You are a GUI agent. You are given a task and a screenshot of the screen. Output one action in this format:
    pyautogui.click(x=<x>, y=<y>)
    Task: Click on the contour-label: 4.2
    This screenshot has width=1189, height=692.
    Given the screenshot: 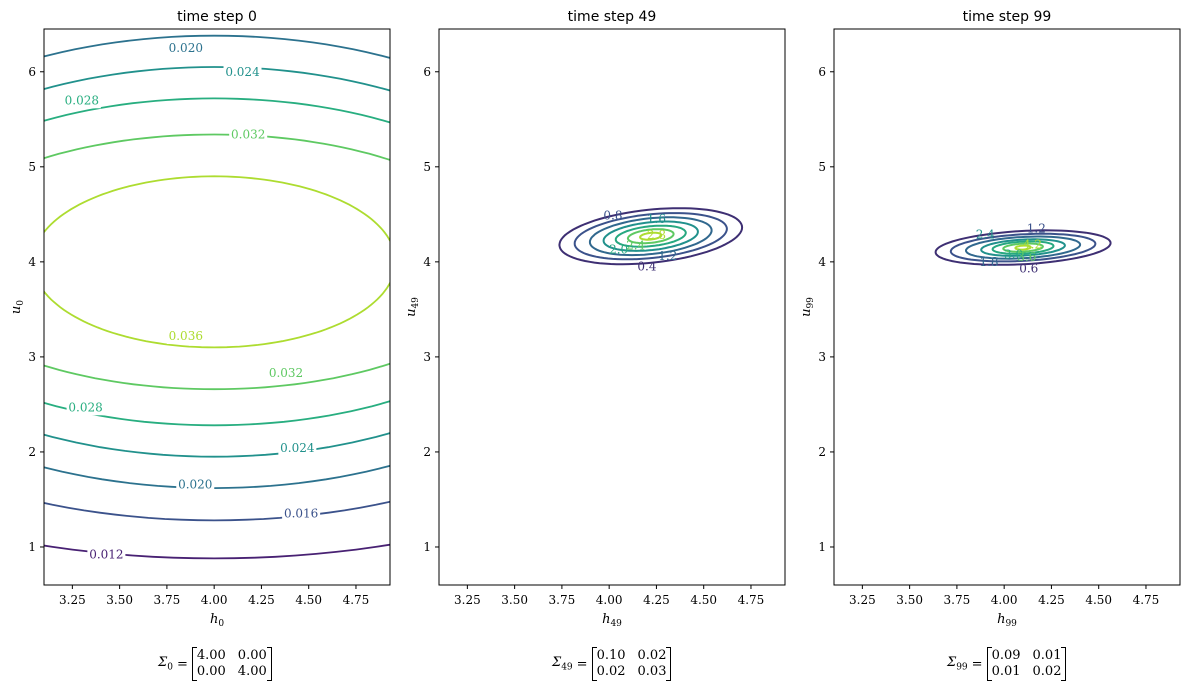 What is the action you would take?
    pyautogui.click(x=1032, y=245)
    